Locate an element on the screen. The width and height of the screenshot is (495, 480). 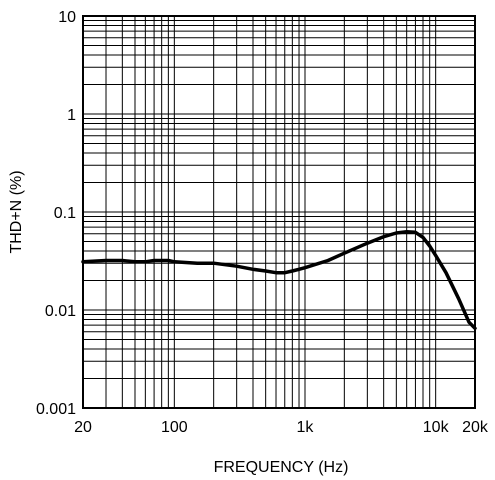
x-tick-label: 100 is located at coordinates (174, 427).